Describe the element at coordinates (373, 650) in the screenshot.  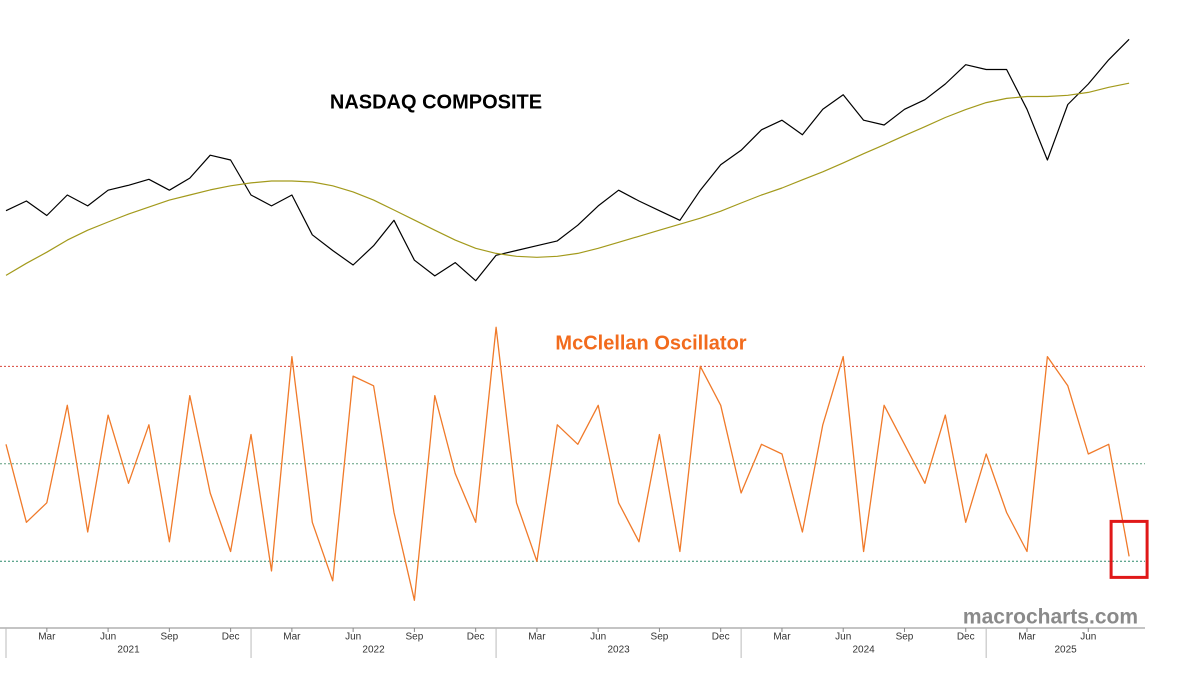
I see `year-label: 2022` at that location.